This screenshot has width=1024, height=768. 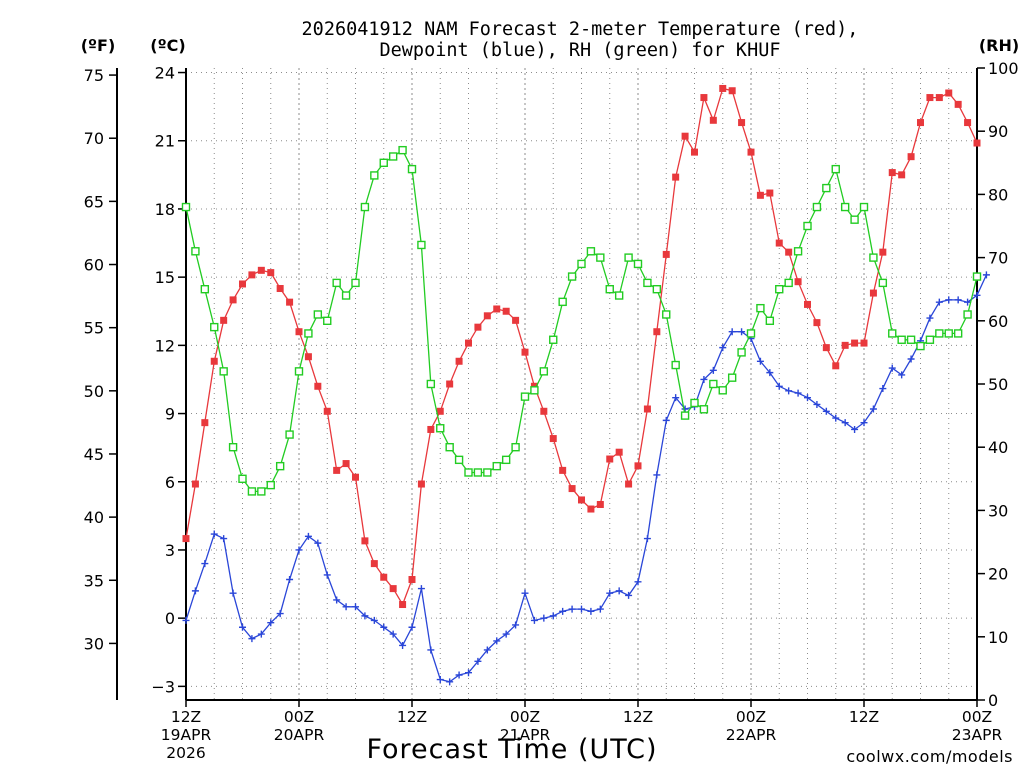 What do you see at coordinates (165, 73) in the screenshot?
I see `celsius-tick-label: 24` at bounding box center [165, 73].